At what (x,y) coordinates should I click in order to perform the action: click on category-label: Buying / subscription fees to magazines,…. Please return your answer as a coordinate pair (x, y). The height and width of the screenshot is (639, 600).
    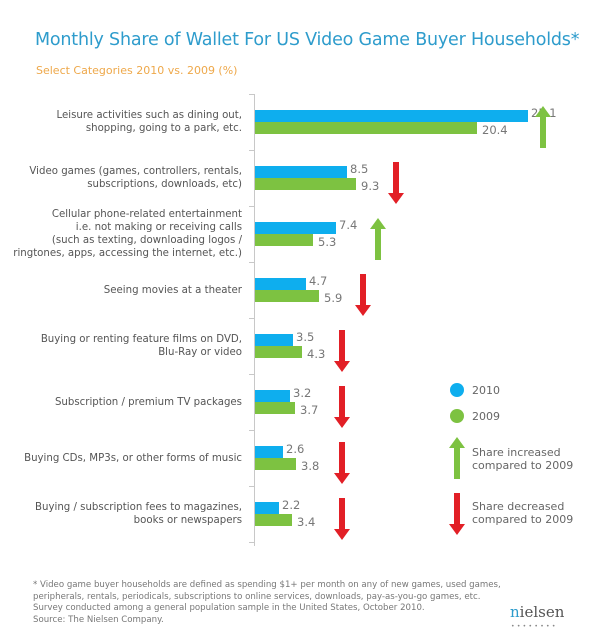
    Looking at the image, I should click on (138, 514).